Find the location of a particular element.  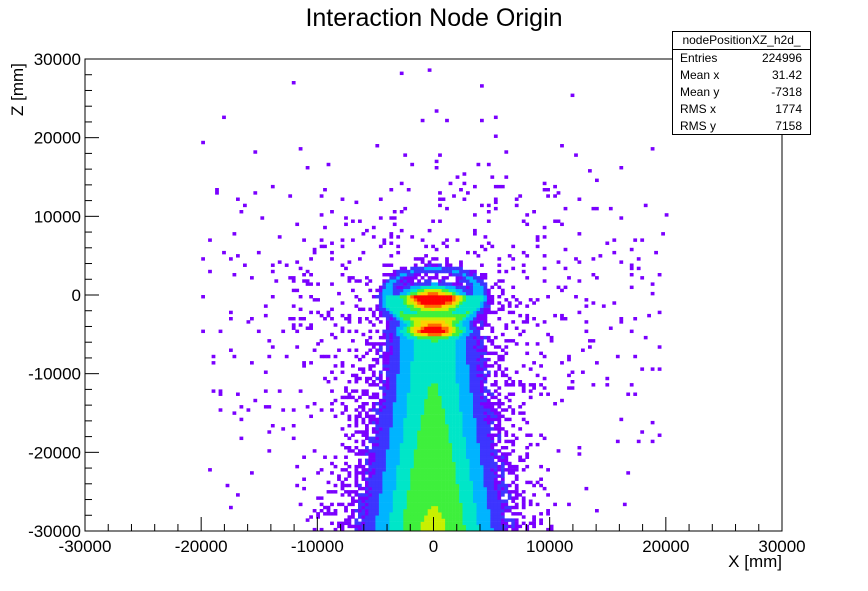

y-tick-label: 10000 is located at coordinates (57, 216).